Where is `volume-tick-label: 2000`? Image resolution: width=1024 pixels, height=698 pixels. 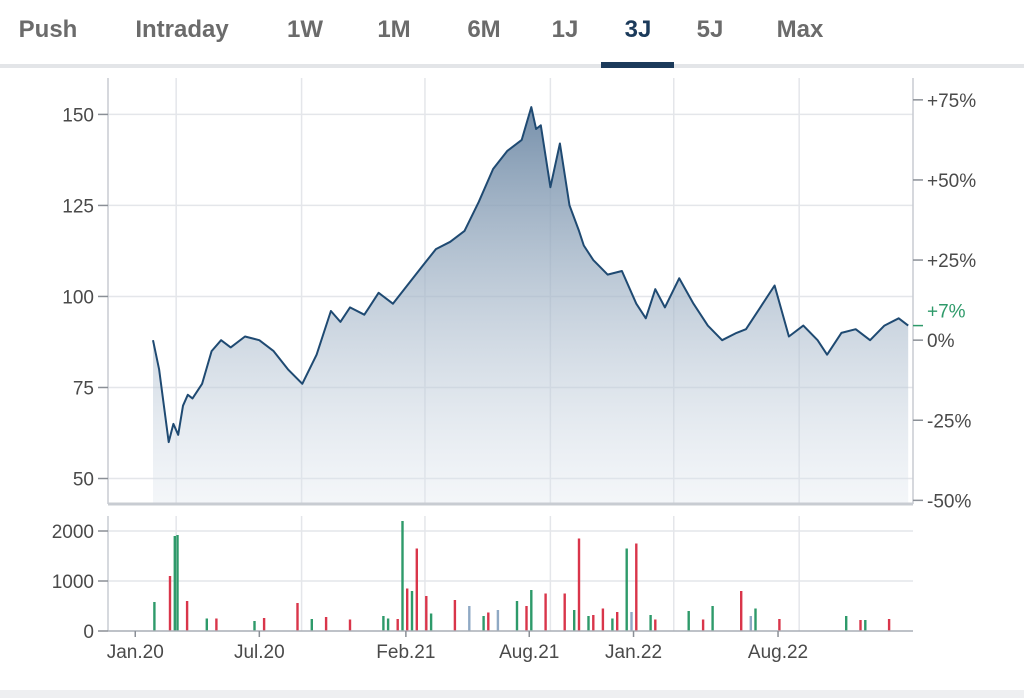 volume-tick-label: 2000 is located at coordinates (73, 532).